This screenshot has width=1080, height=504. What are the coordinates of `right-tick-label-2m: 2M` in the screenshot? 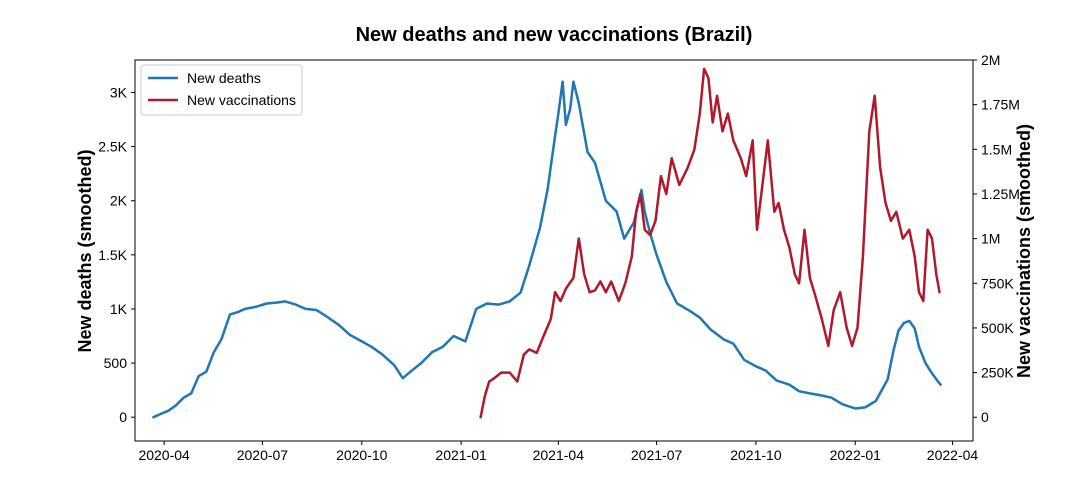 It's located at (990, 60).